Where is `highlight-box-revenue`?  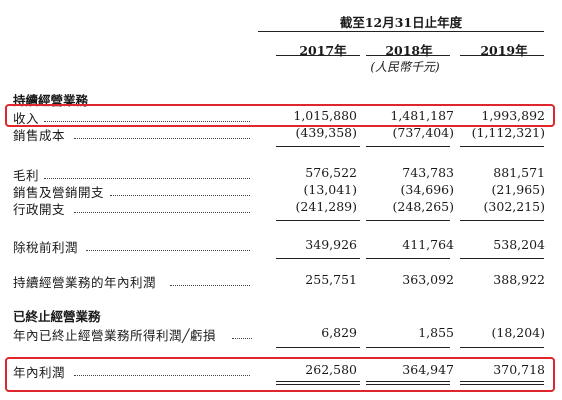 highlight-box-revenue is located at coordinates (280, 115).